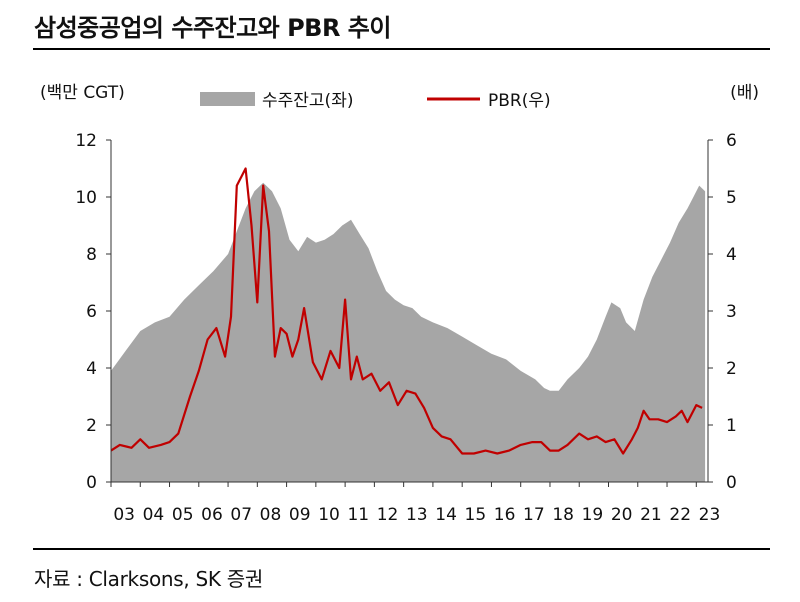 This screenshot has width=800, height=602. I want to click on x-tick-label: 04, so click(154, 515).